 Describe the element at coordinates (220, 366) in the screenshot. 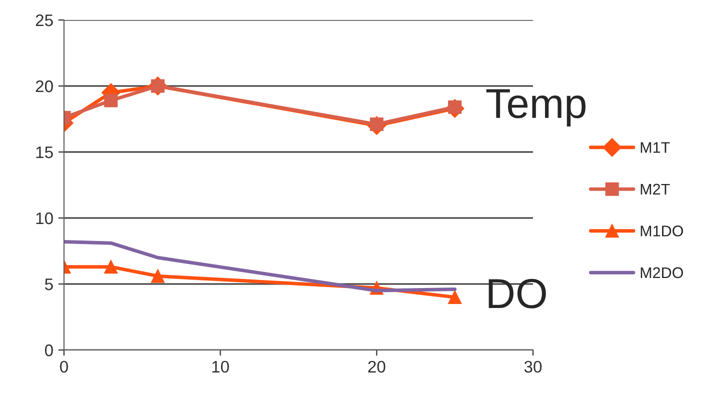

I see `x-tick-label: 10` at that location.